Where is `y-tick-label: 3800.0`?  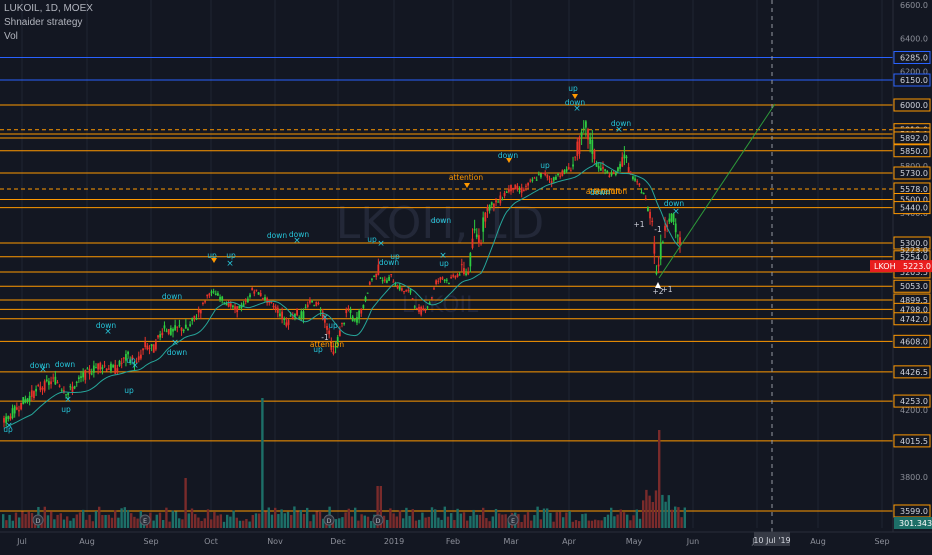 y-tick-label: 3800.0 is located at coordinates (914, 477).